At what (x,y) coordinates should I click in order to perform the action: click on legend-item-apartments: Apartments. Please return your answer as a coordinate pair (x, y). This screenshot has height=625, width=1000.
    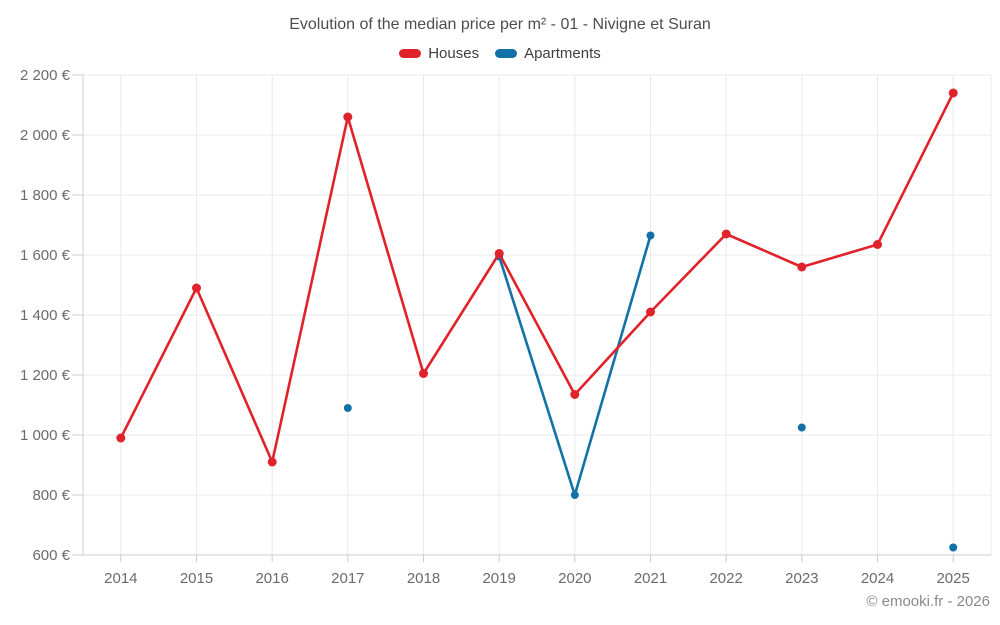
    Looking at the image, I should click on (548, 53).